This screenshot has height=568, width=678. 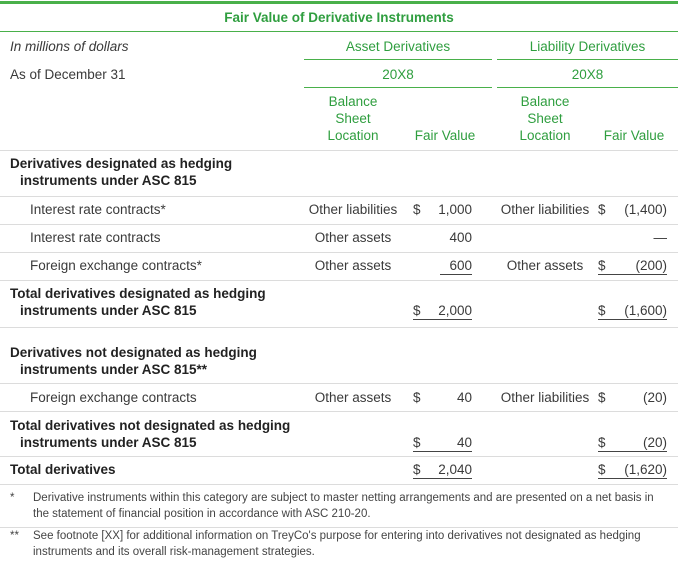 I want to click on fair-value: —, so click(x=660, y=237).